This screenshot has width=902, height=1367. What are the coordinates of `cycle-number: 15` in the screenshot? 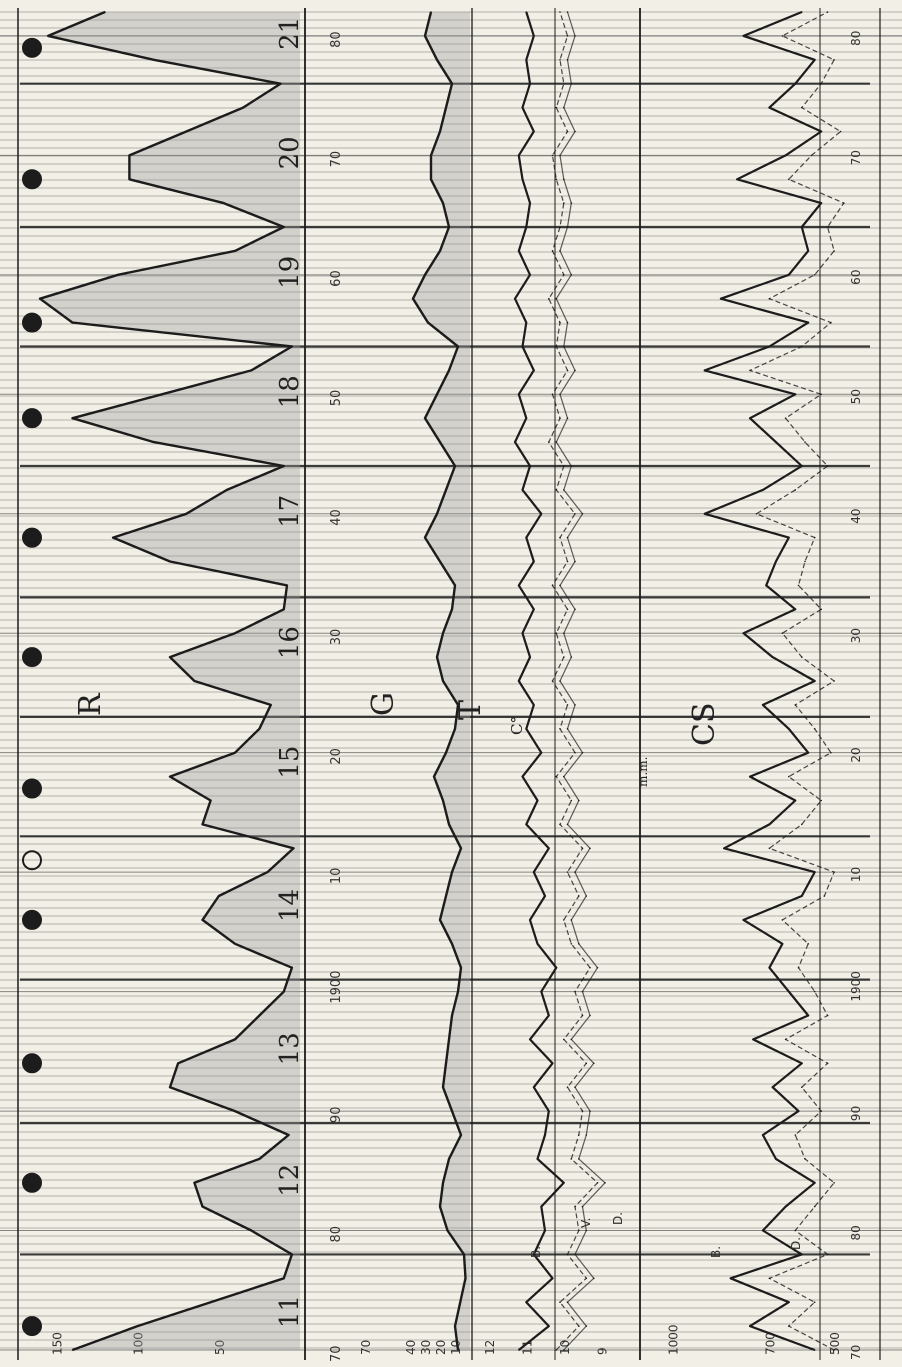 It's located at (290, 762).